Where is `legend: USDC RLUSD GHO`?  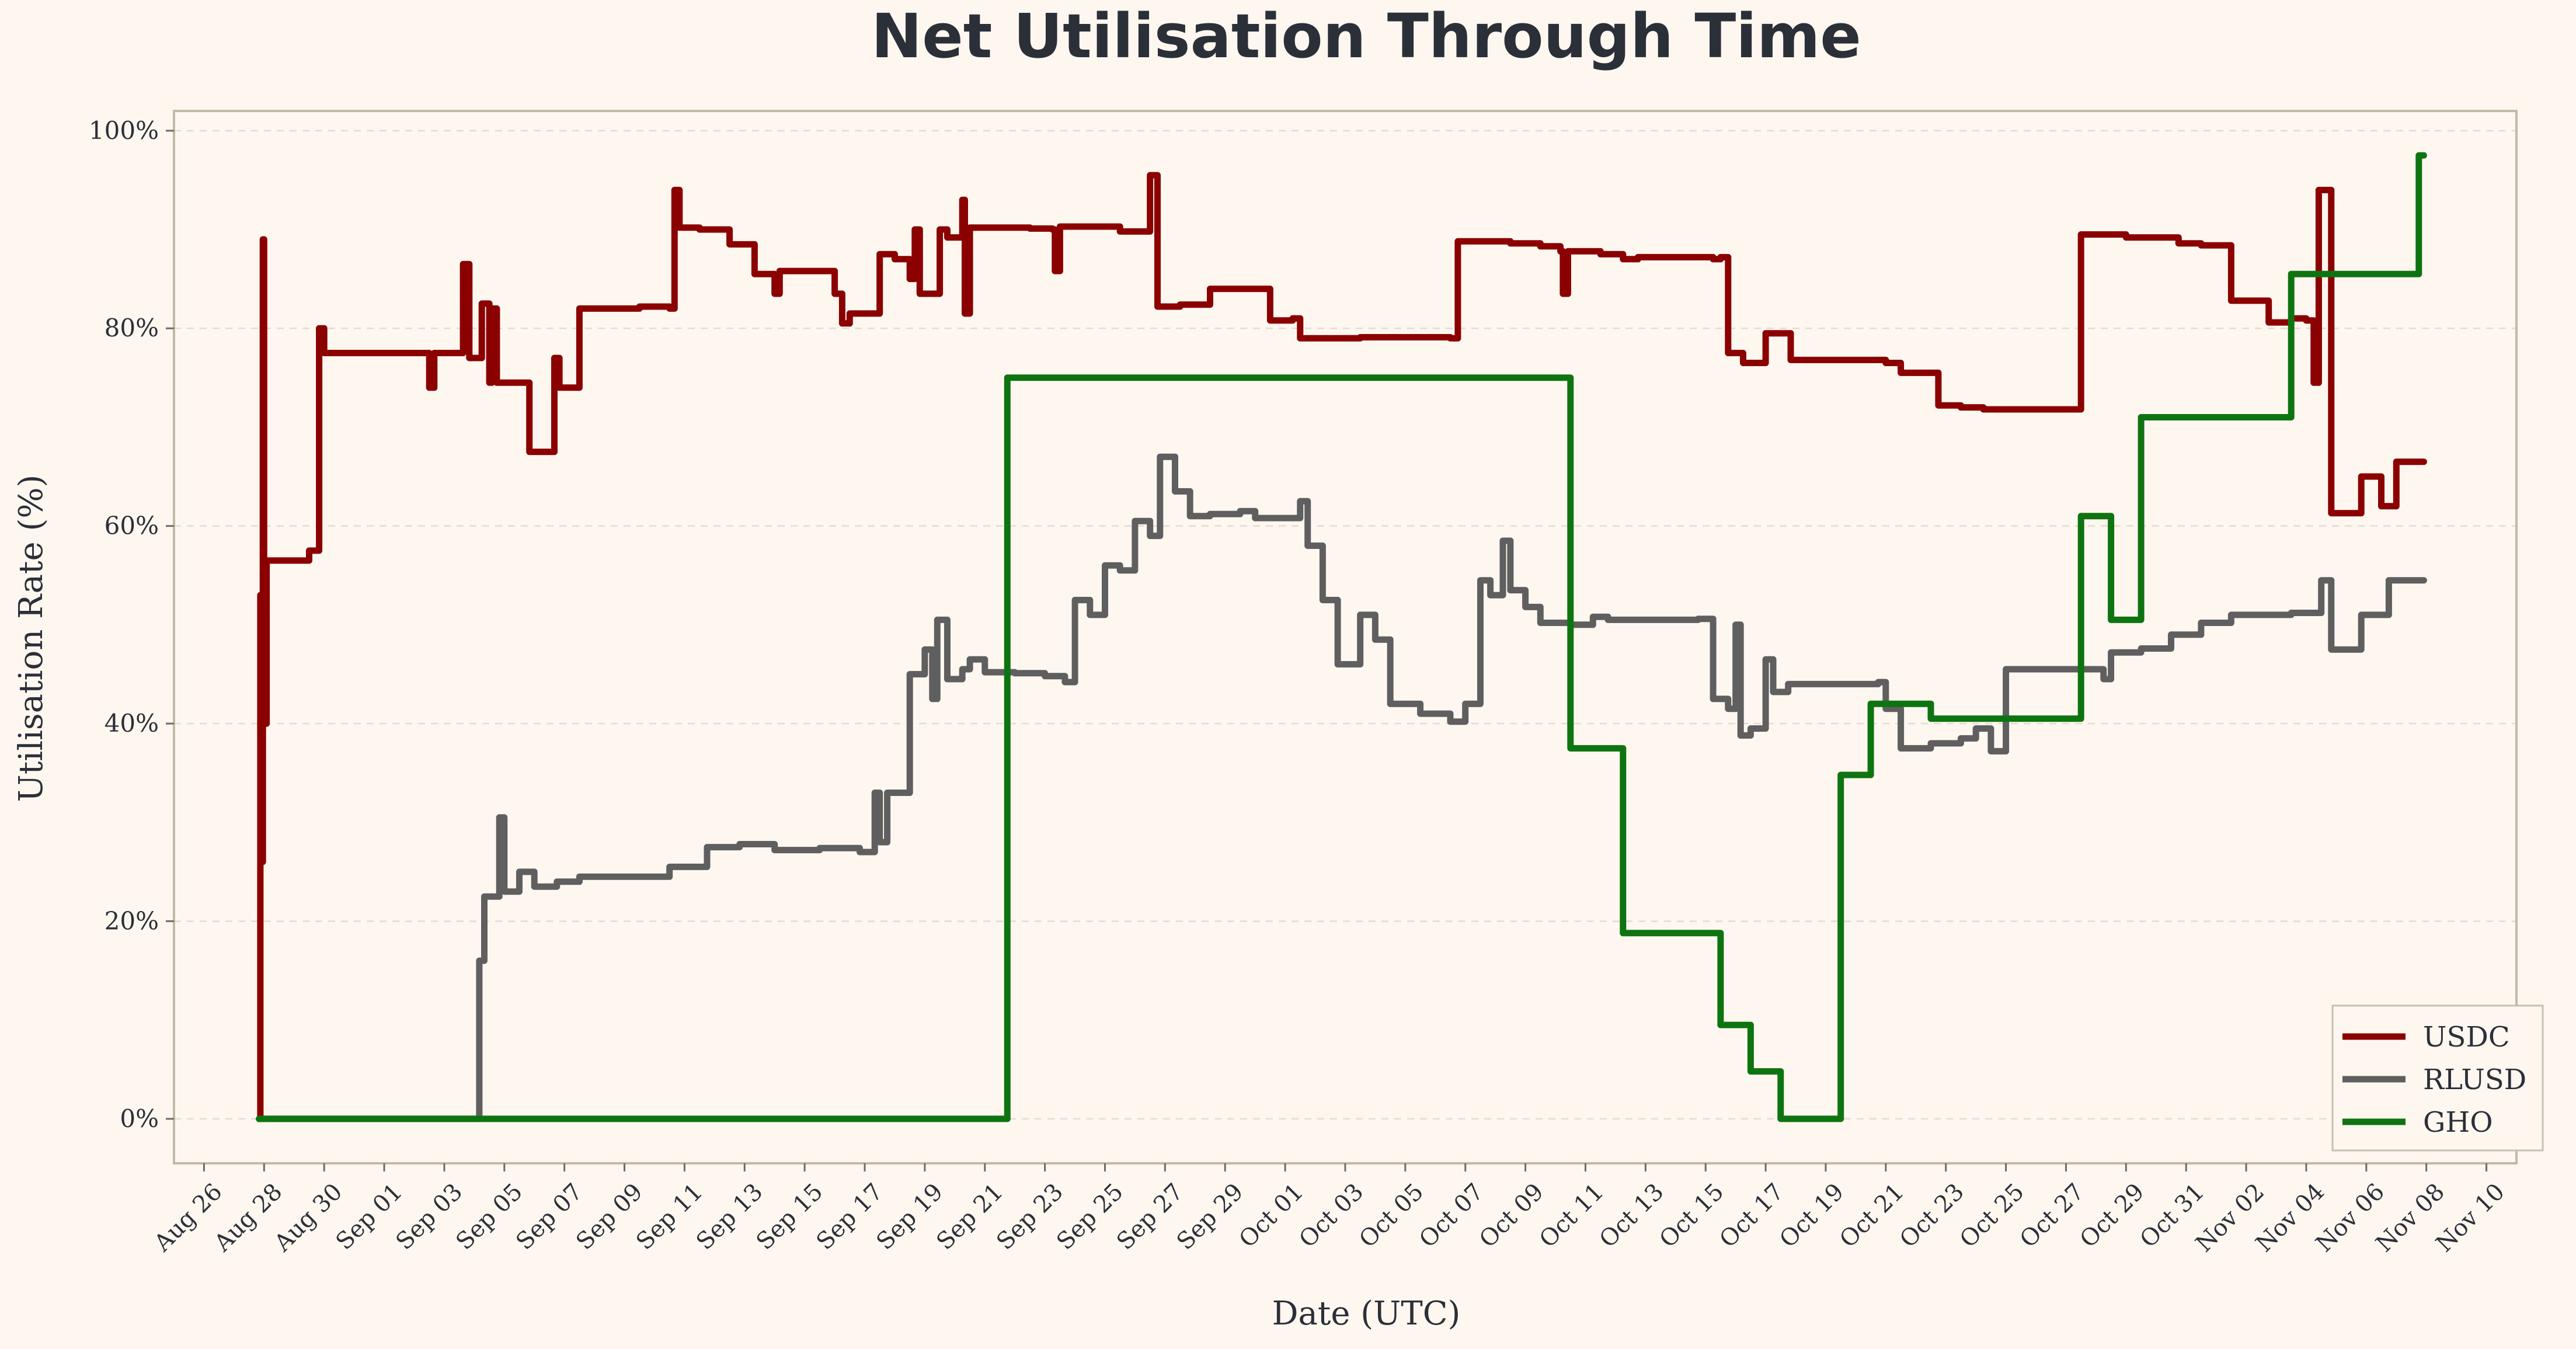
legend: USDC RLUSD GHO is located at coordinates (2437, 1078).